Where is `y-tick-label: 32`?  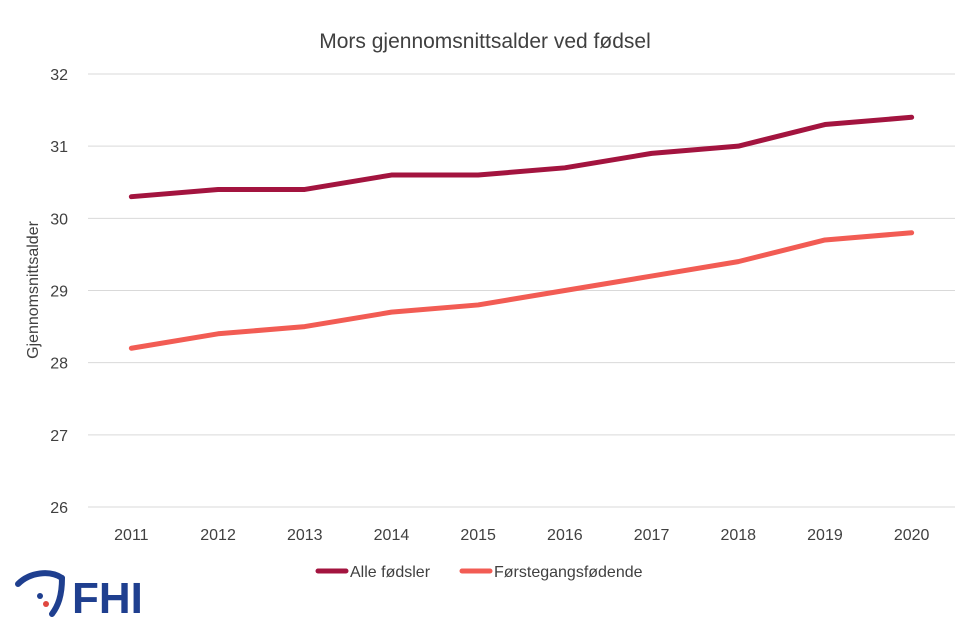 y-tick-label: 32 is located at coordinates (59, 75).